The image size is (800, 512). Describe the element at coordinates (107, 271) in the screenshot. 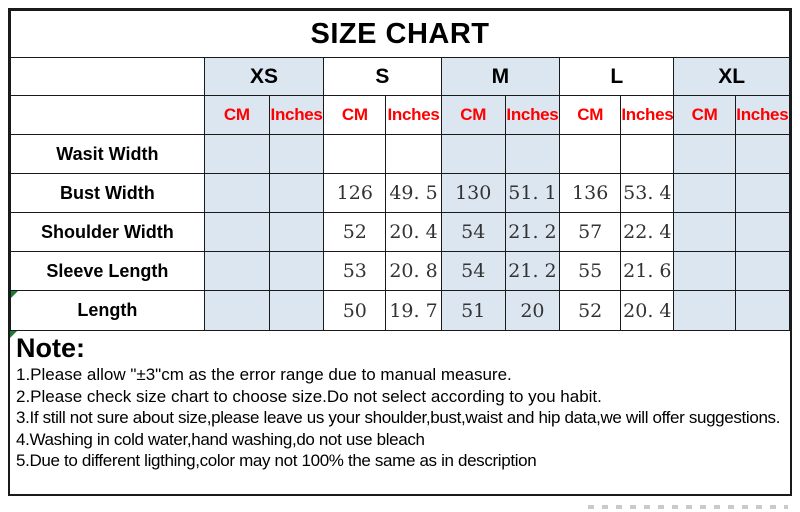

I see `row-label: Sleeve Length` at that location.